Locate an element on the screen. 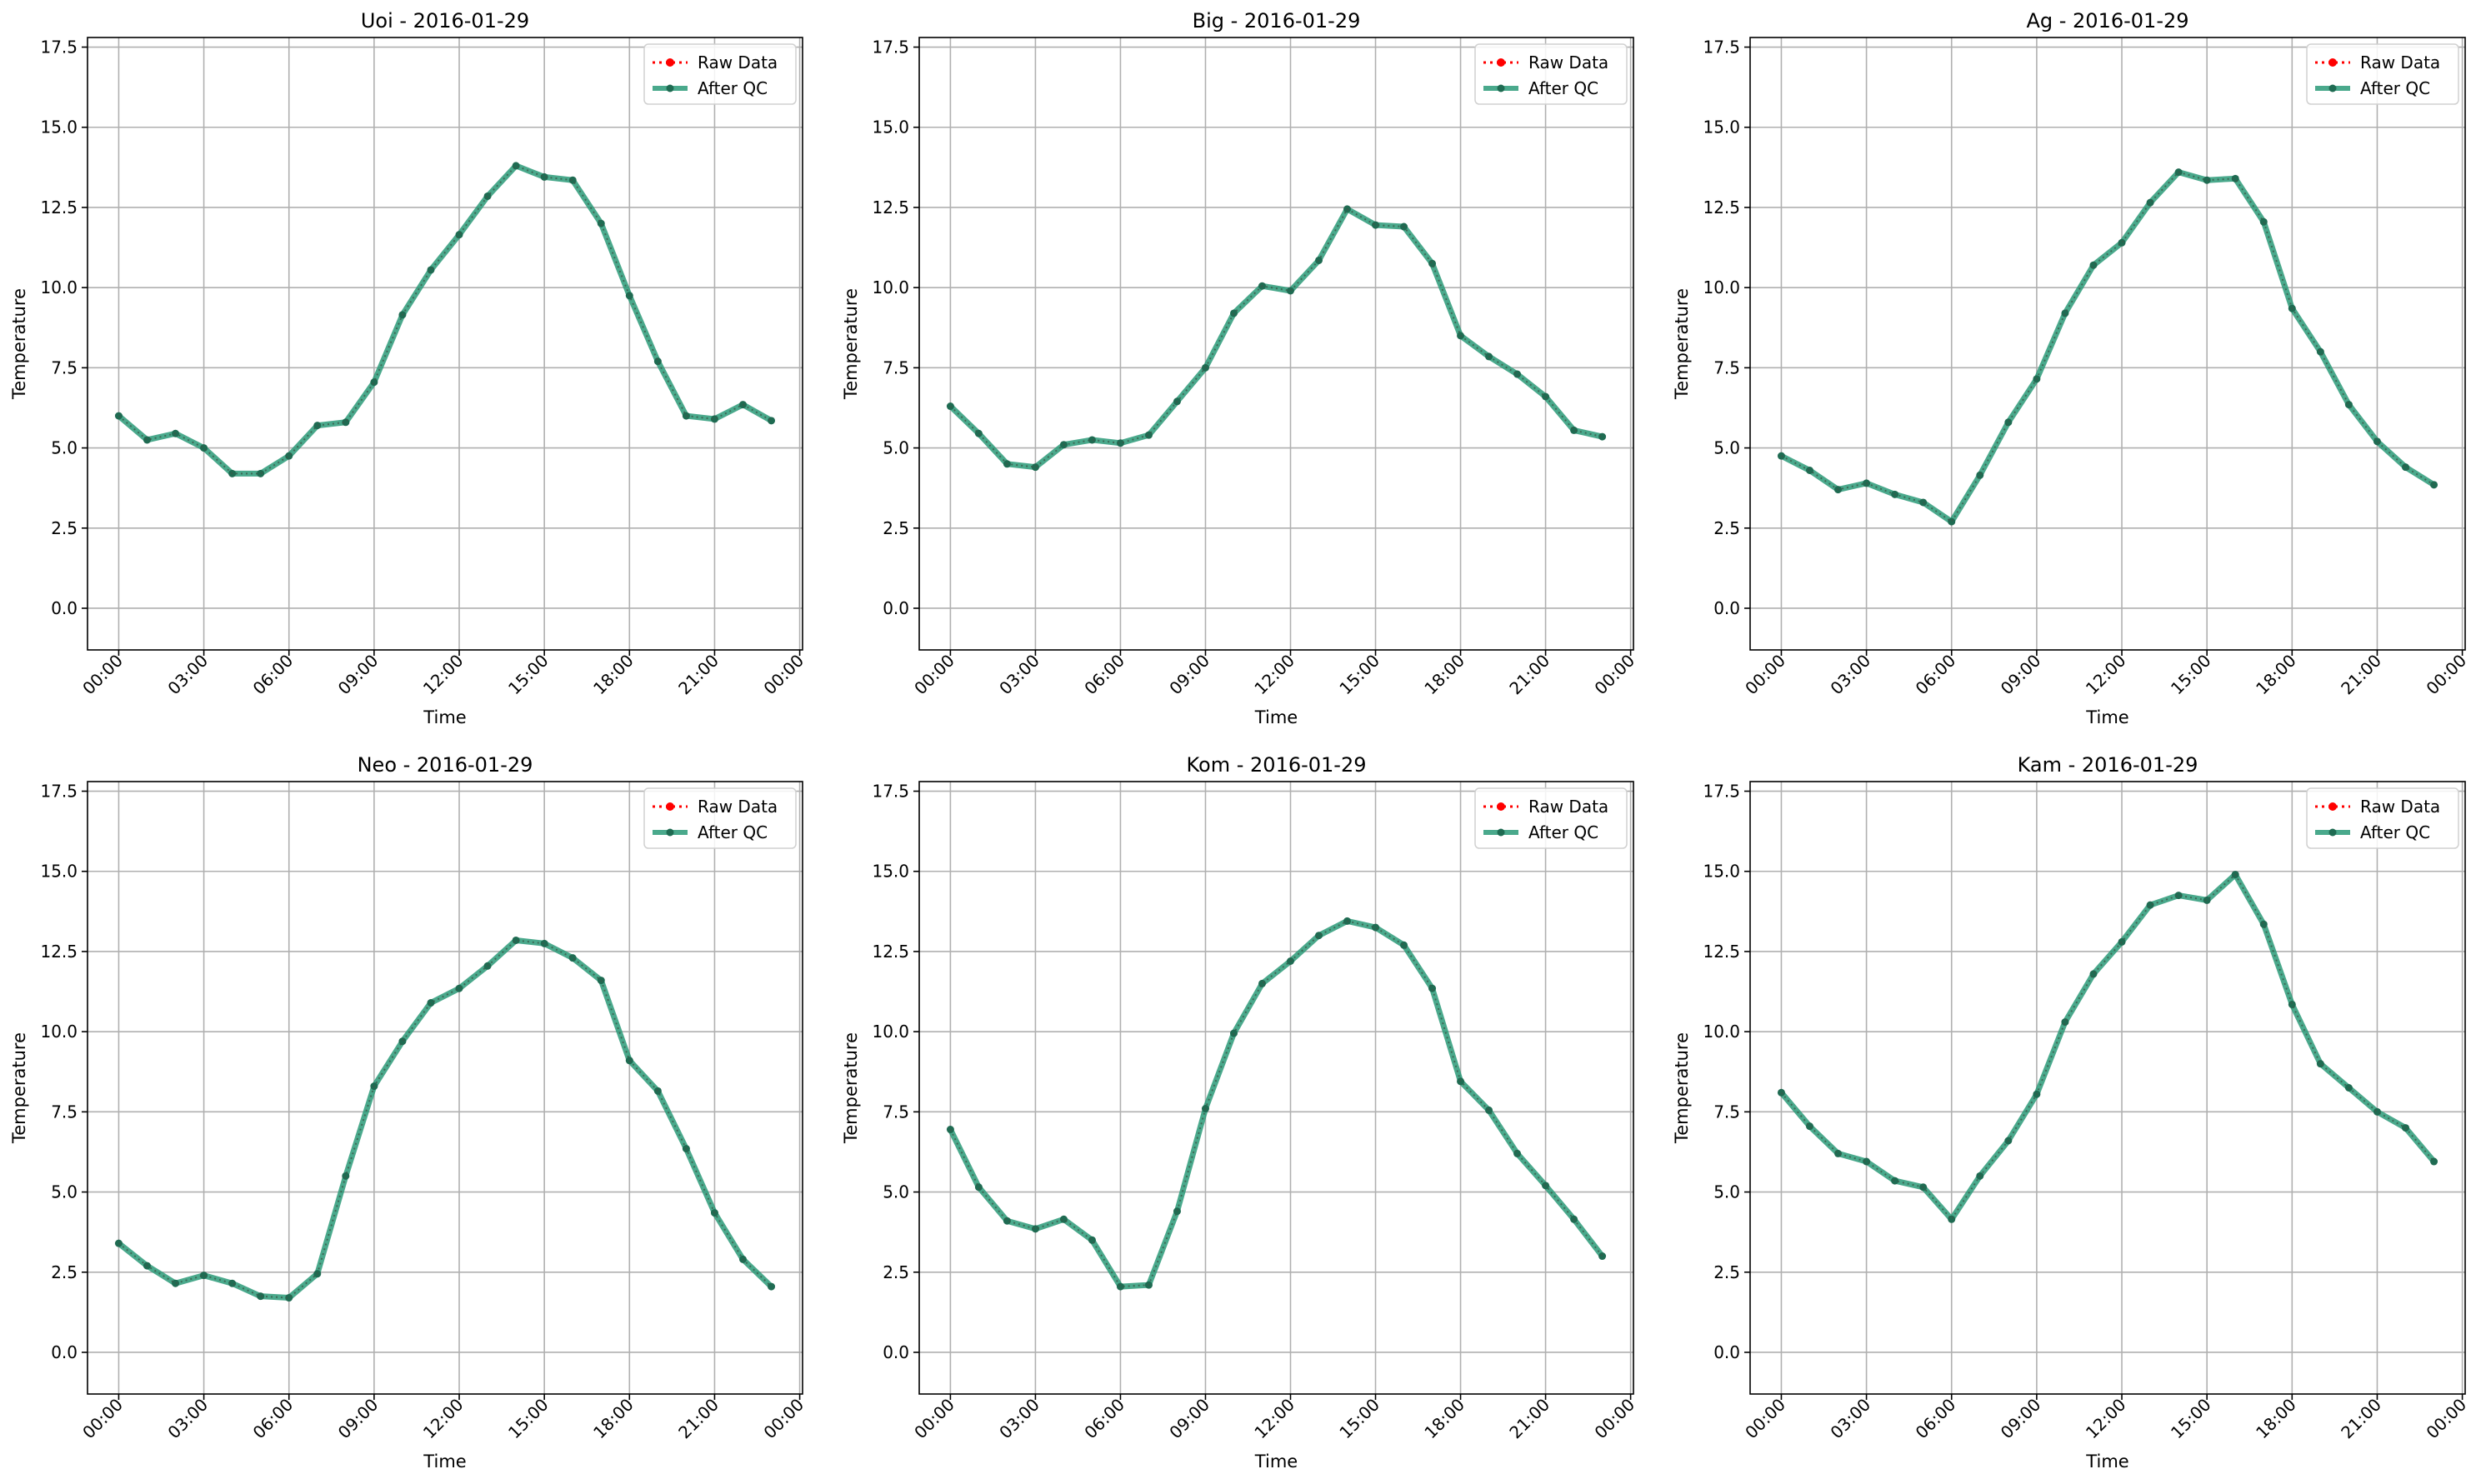 This screenshot has width=2486, height=1484. y-tick-label: 10.0 is located at coordinates (59, 287).